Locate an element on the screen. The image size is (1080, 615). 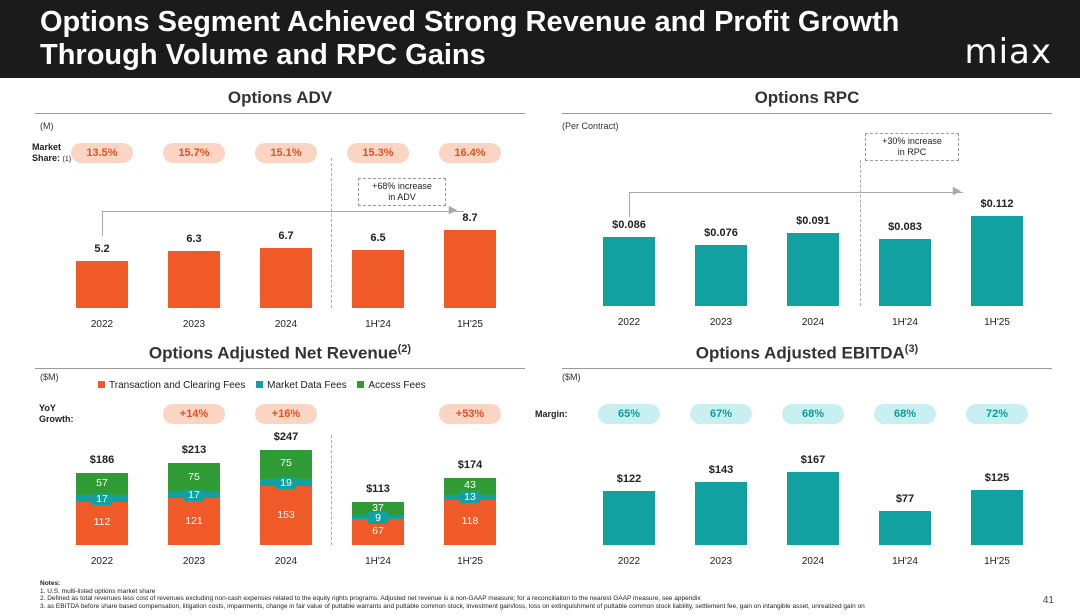
ebitda-x-label-1: 2023 is located at coordinates (721, 561).